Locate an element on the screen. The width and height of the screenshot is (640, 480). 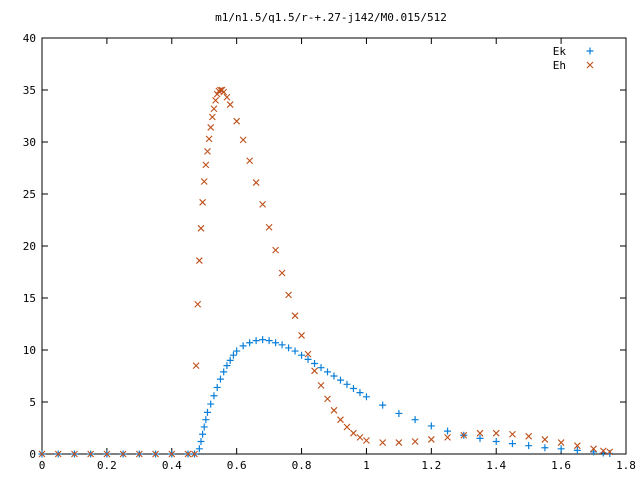
y-tick-label: 20 is located at coordinates (29, 246).